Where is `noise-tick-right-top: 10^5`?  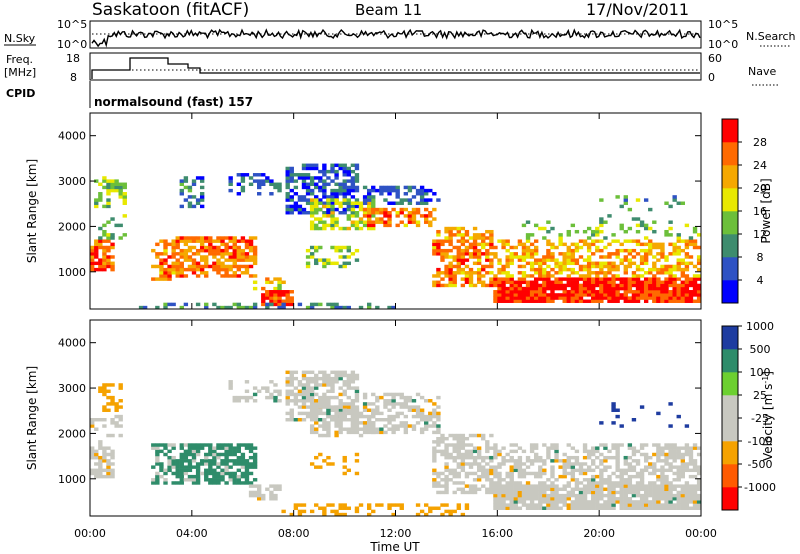 noise-tick-right-top: 10^5 is located at coordinates (723, 24).